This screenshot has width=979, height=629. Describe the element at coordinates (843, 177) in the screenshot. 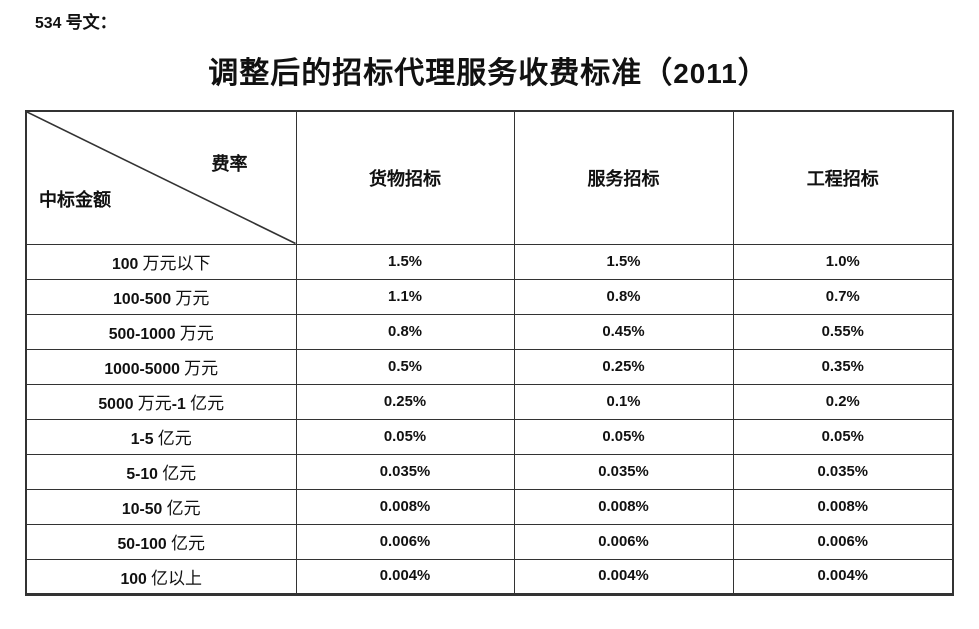

I see `column-header-works: 工程招标` at that location.